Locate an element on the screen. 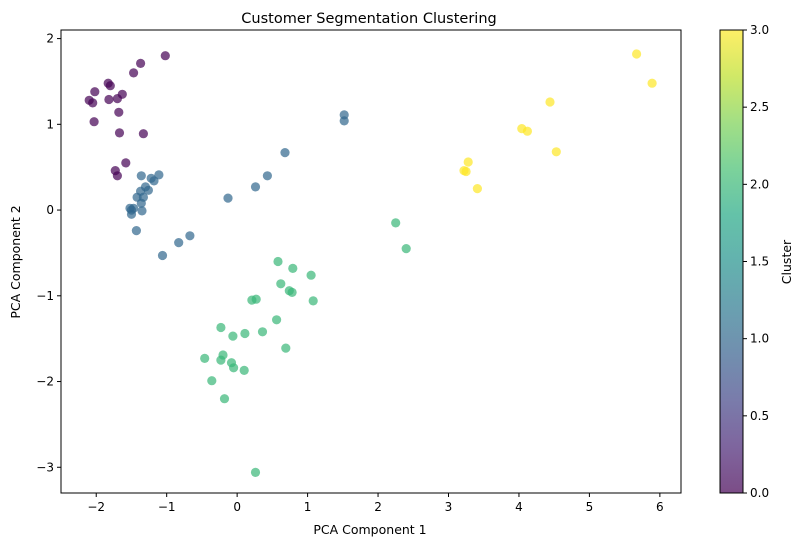 This screenshot has height=551, width=802. x-tick-label: 4 is located at coordinates (519, 507).